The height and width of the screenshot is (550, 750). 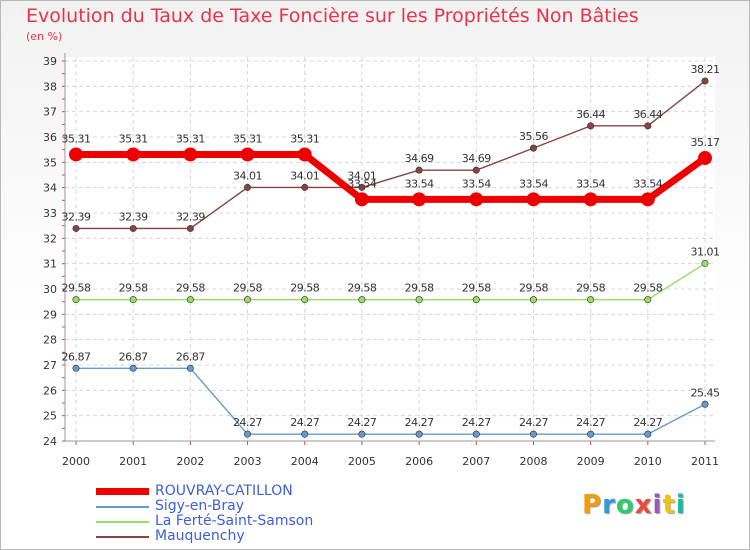 I want to click on y-tick-label: 30, so click(x=50, y=289).